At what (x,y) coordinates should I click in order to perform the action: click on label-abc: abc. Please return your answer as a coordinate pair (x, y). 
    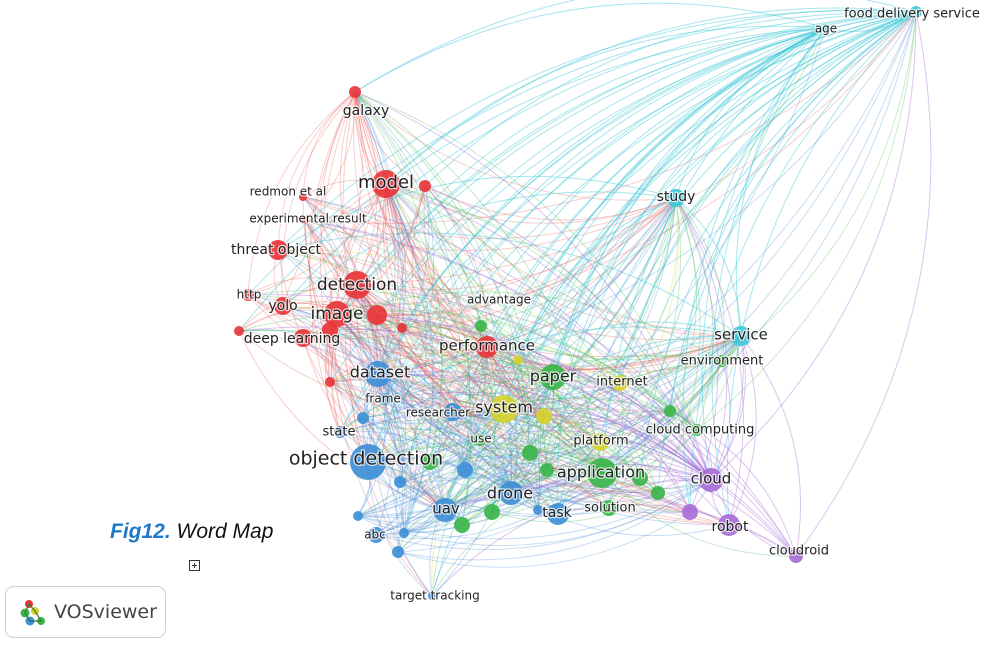
    Looking at the image, I should click on (375, 534).